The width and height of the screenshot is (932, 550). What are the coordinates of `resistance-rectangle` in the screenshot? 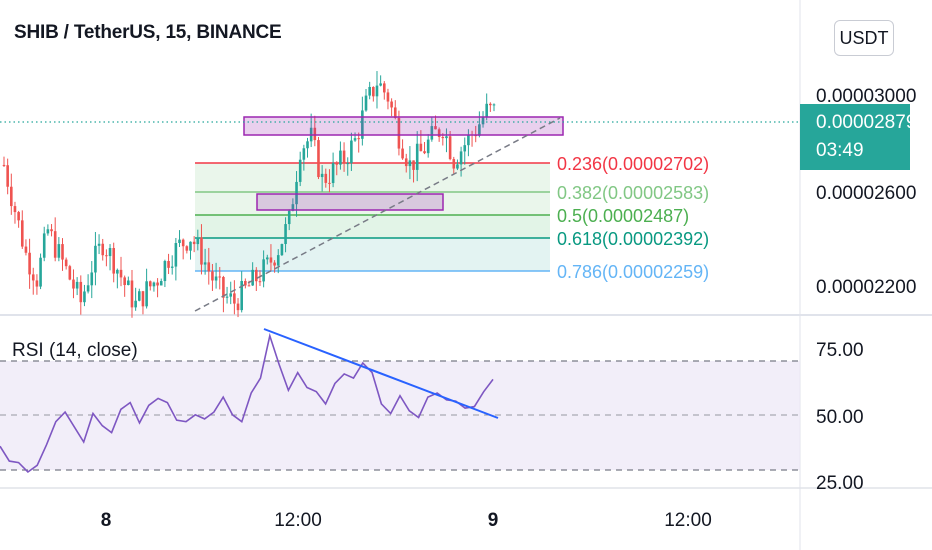 It's located at (403, 126).